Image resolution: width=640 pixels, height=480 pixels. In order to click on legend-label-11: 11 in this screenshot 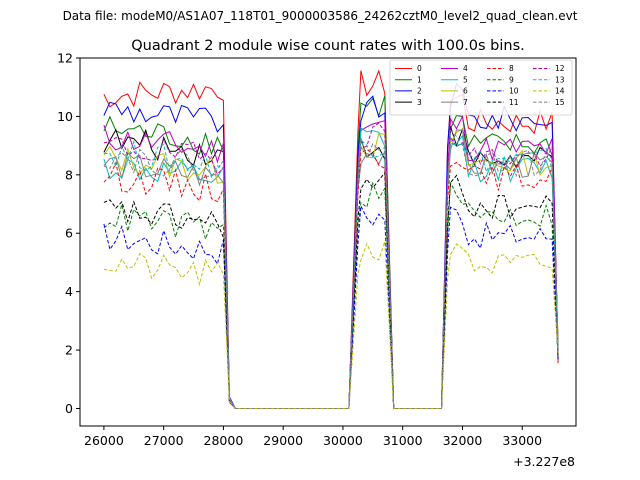, I will do `click(514, 102)`.